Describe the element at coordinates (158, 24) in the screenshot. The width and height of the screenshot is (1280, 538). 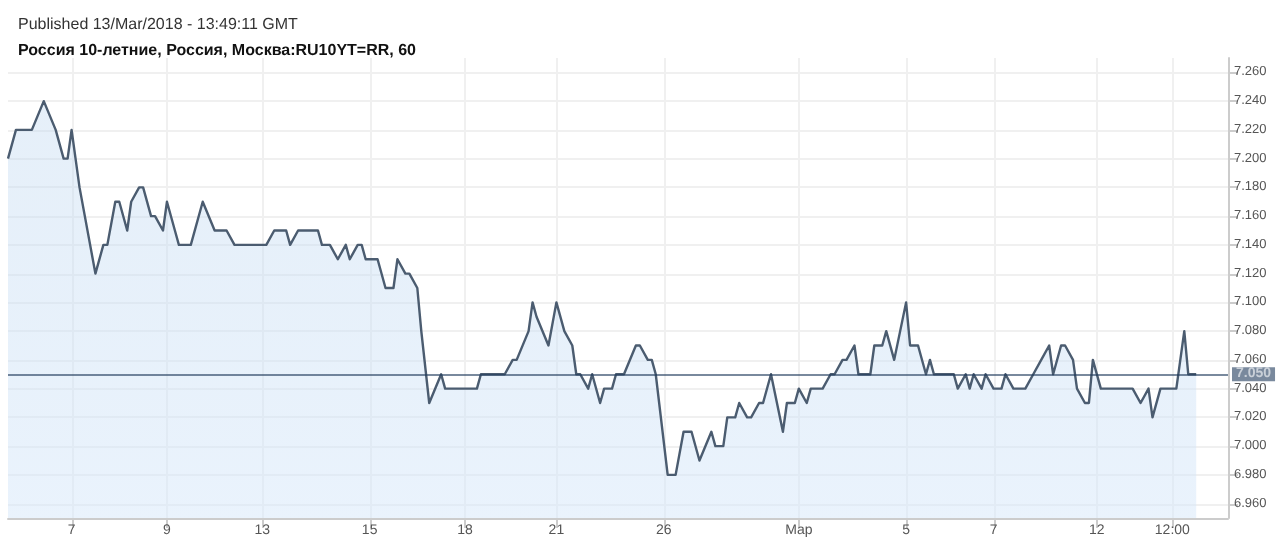
I see `text: Published 13/Mar/2018 - 13:49:11 GMT` at that location.